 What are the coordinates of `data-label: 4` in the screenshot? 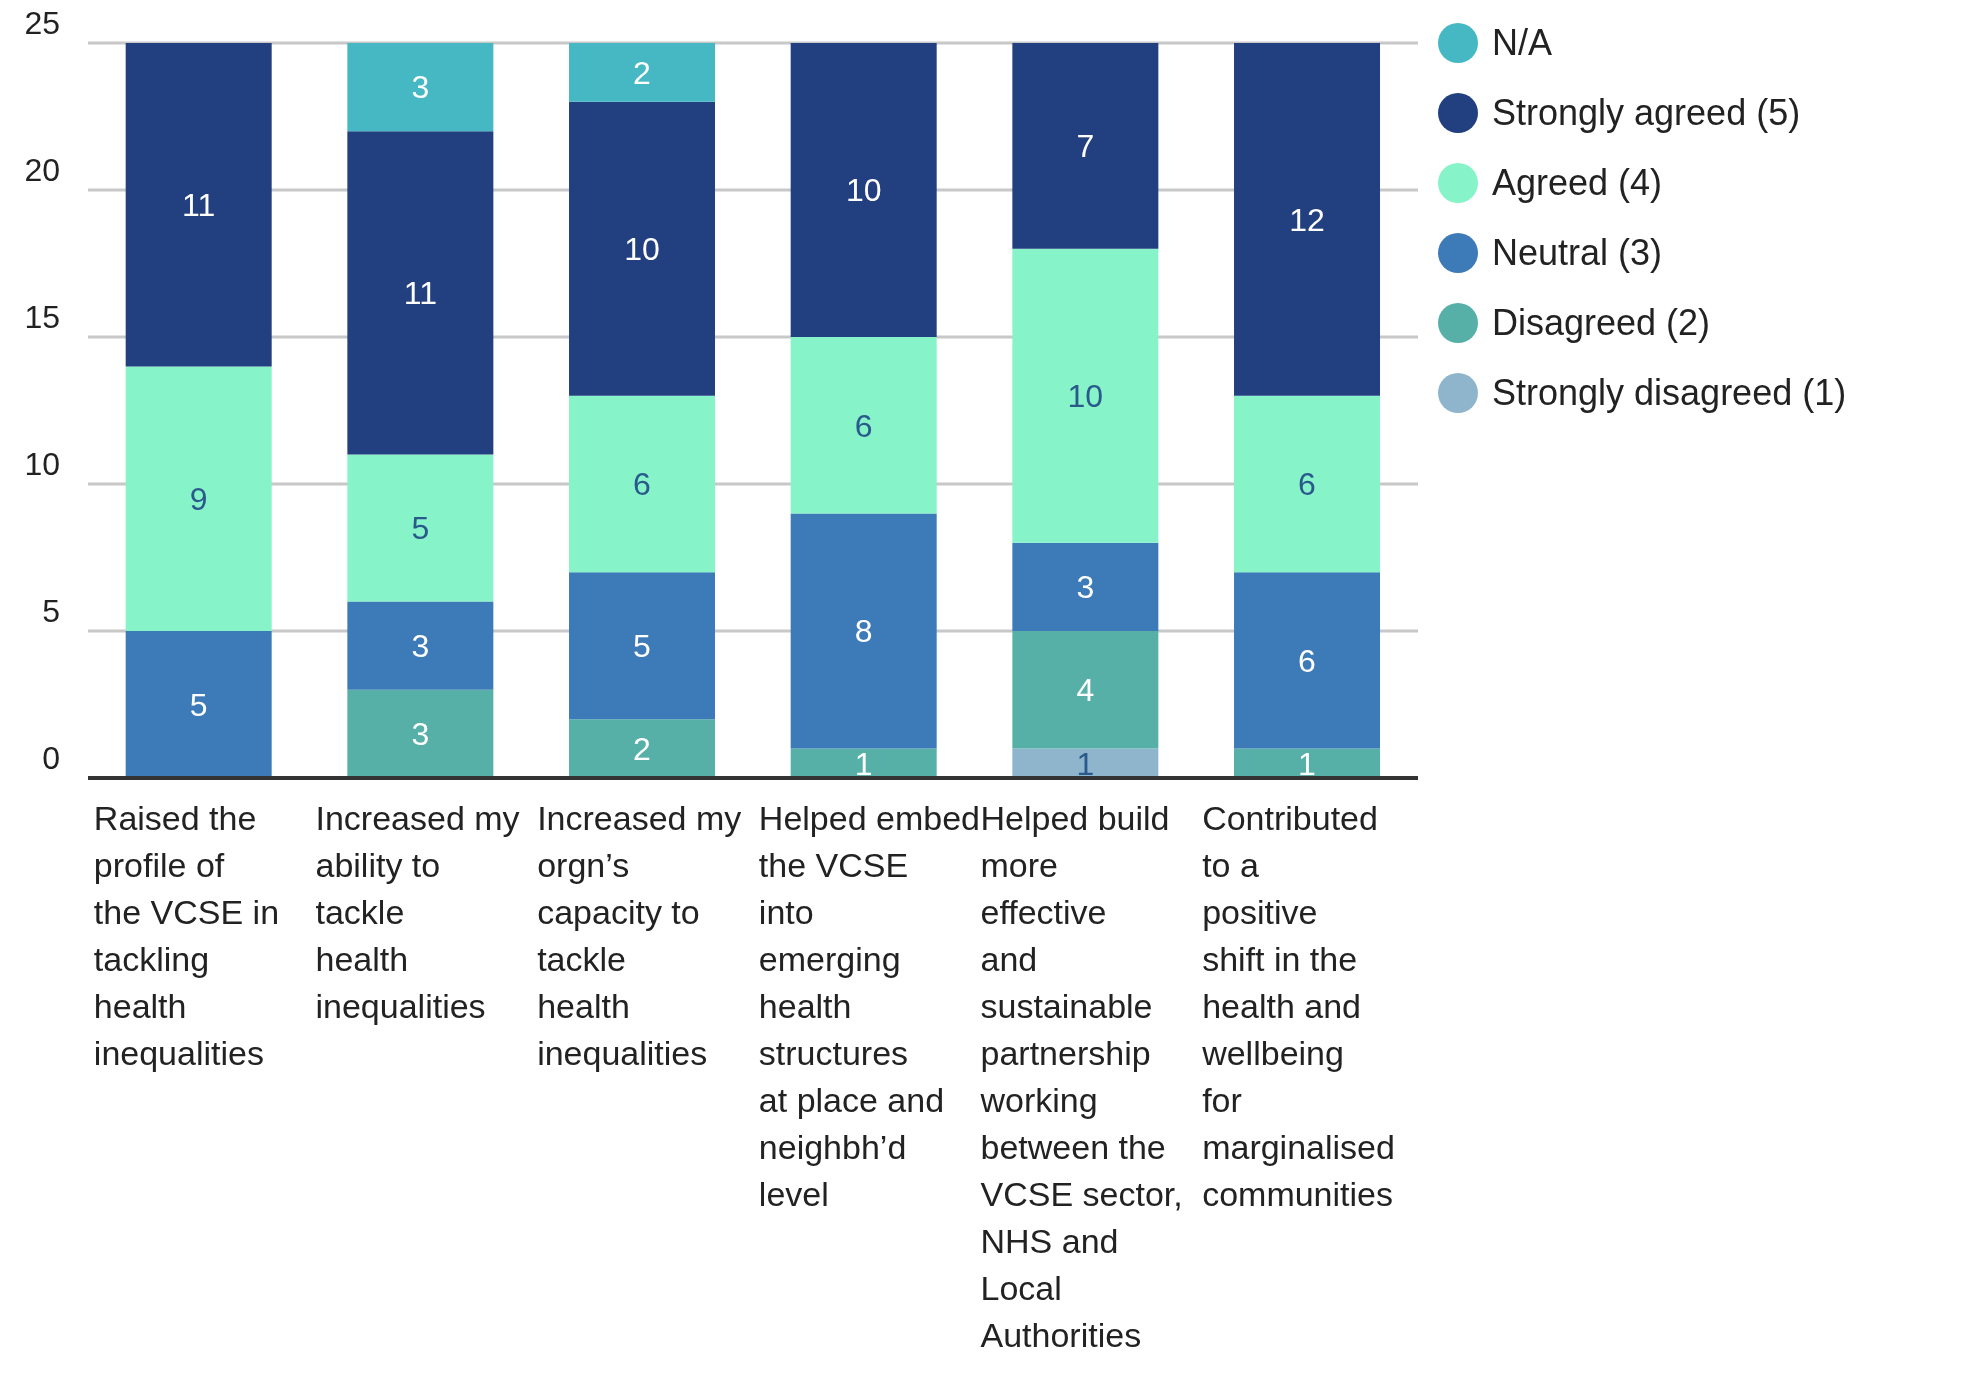 It's located at (1085, 690).